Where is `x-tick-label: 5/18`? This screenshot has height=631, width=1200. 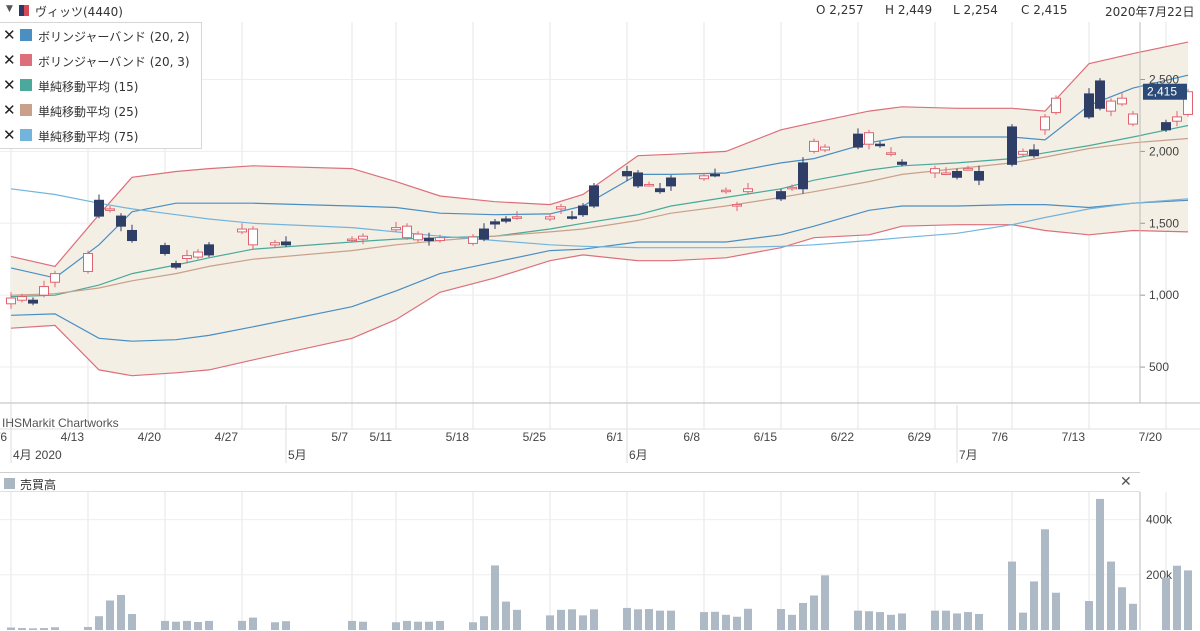 x-tick-label: 5/18 is located at coordinates (458, 437).